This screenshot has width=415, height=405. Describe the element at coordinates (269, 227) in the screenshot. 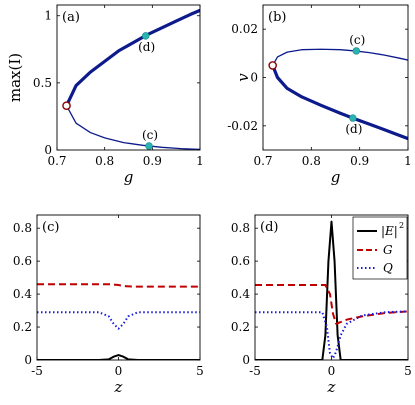

I see `panel-label: (d)` at that location.